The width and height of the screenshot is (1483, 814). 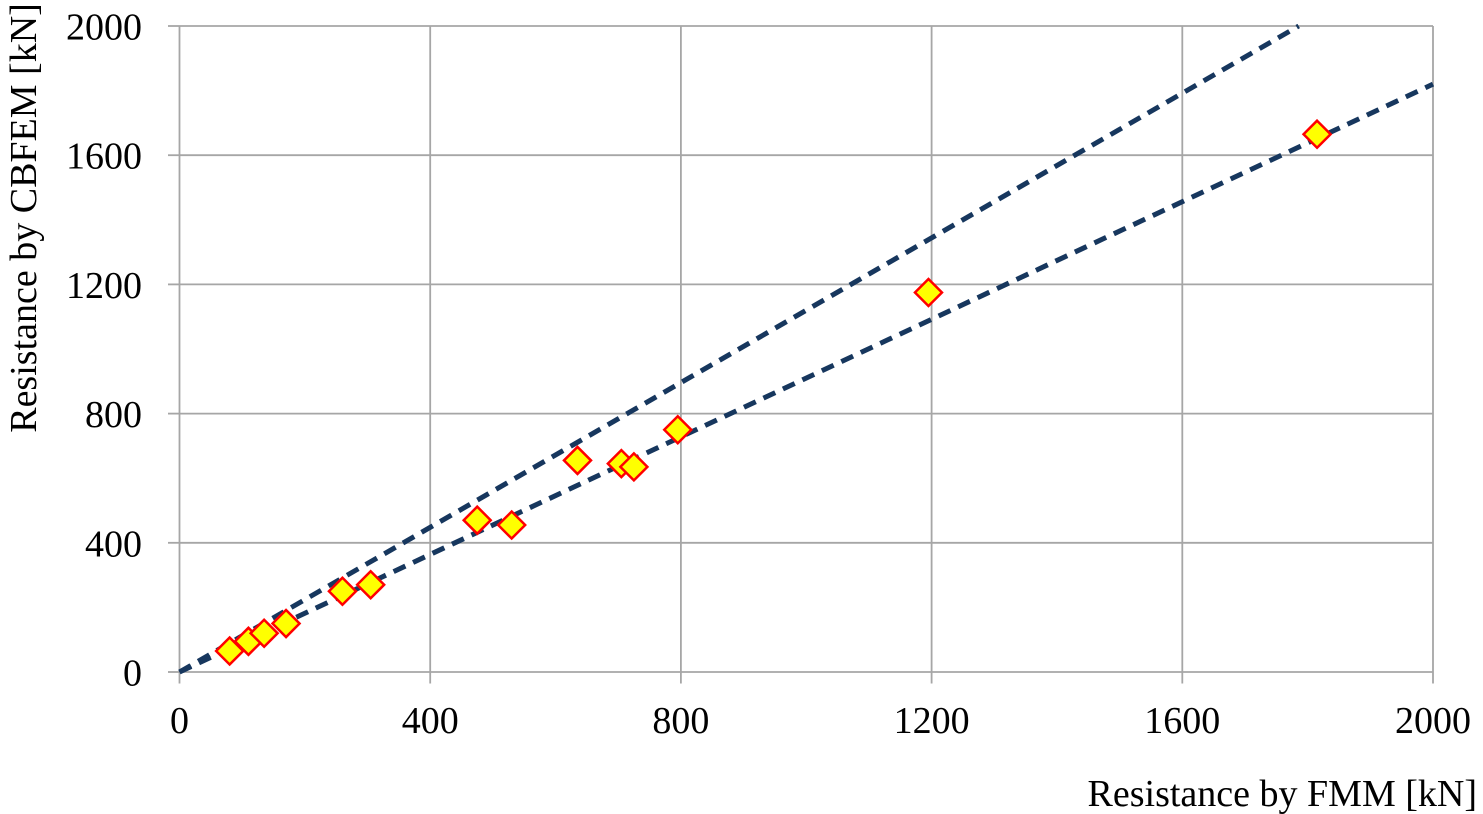 I want to click on x-axis-title: Resistance by FMM [kN], so click(x=1282, y=793).